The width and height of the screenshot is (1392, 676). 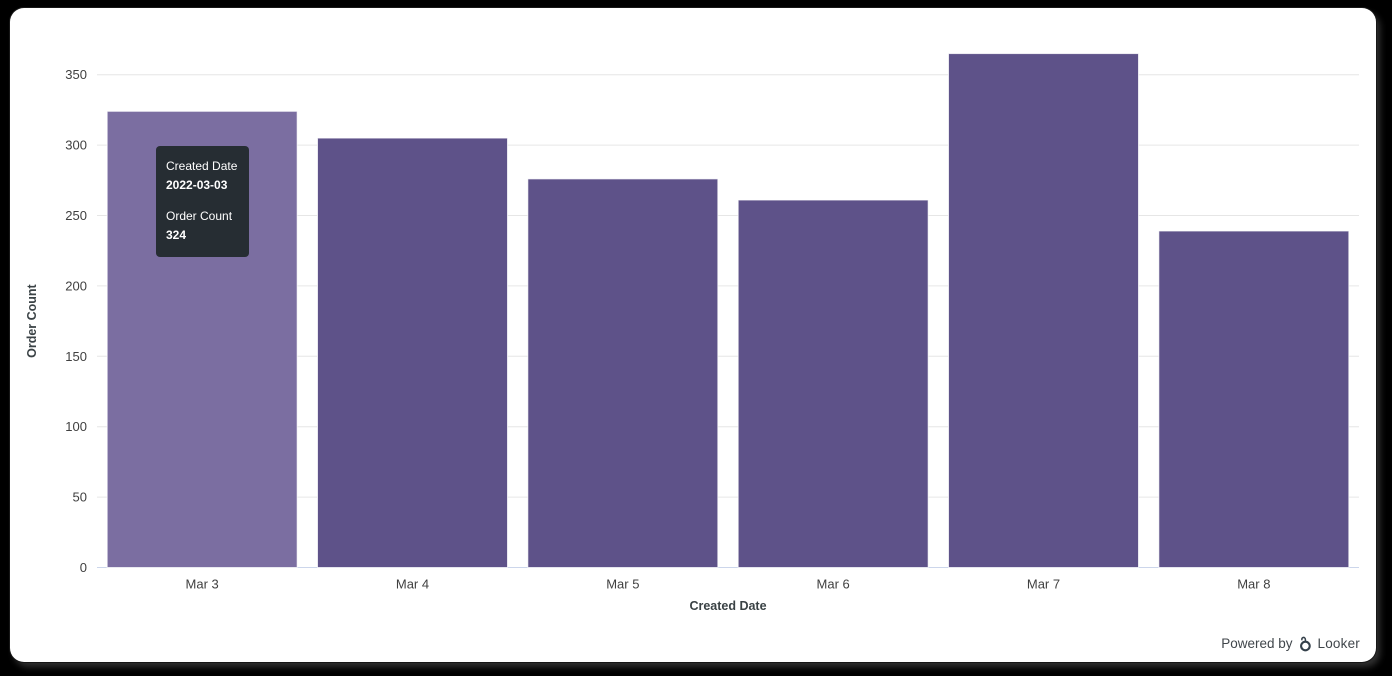 I want to click on y-tick-label: 0, so click(x=83, y=567).